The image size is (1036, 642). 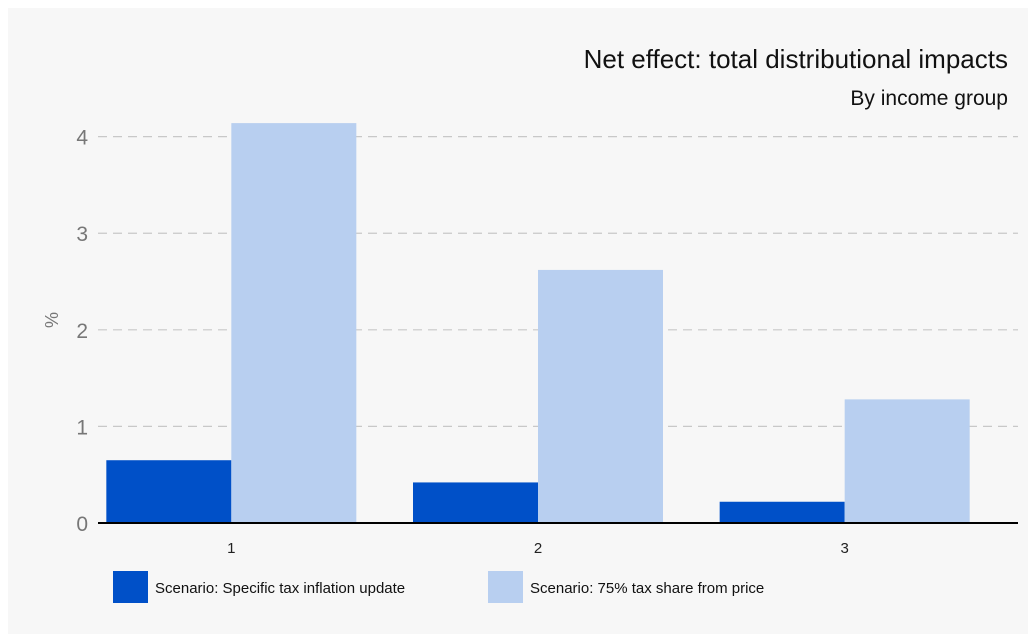 I want to click on x-tick-label: 2, so click(x=538, y=548).